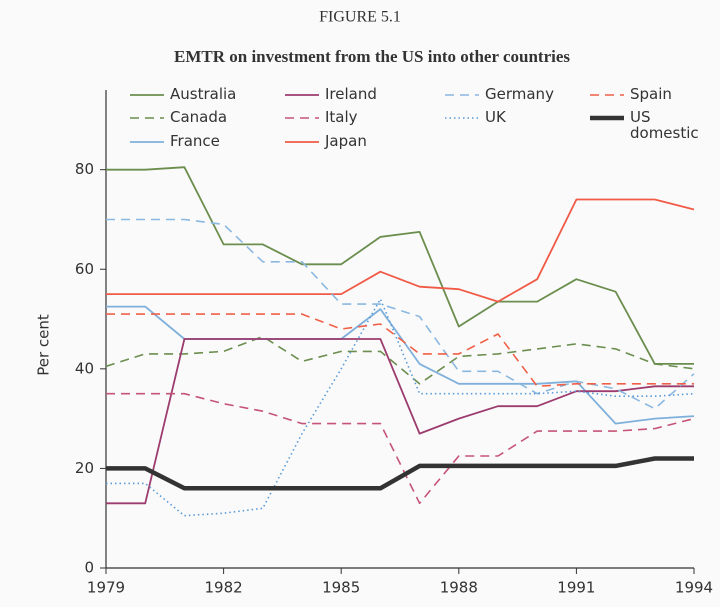 This screenshot has height=607, width=720. I want to click on legend-label: Spain, so click(651, 94).